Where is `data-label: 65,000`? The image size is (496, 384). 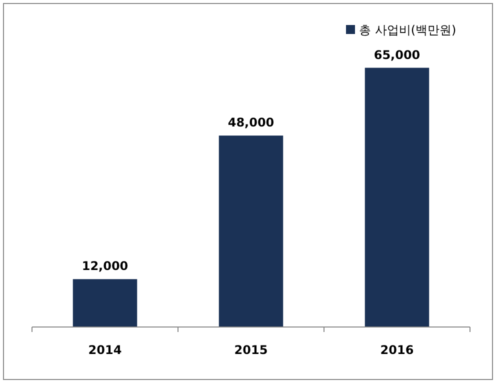 data-label: 65,000 is located at coordinates (397, 55).